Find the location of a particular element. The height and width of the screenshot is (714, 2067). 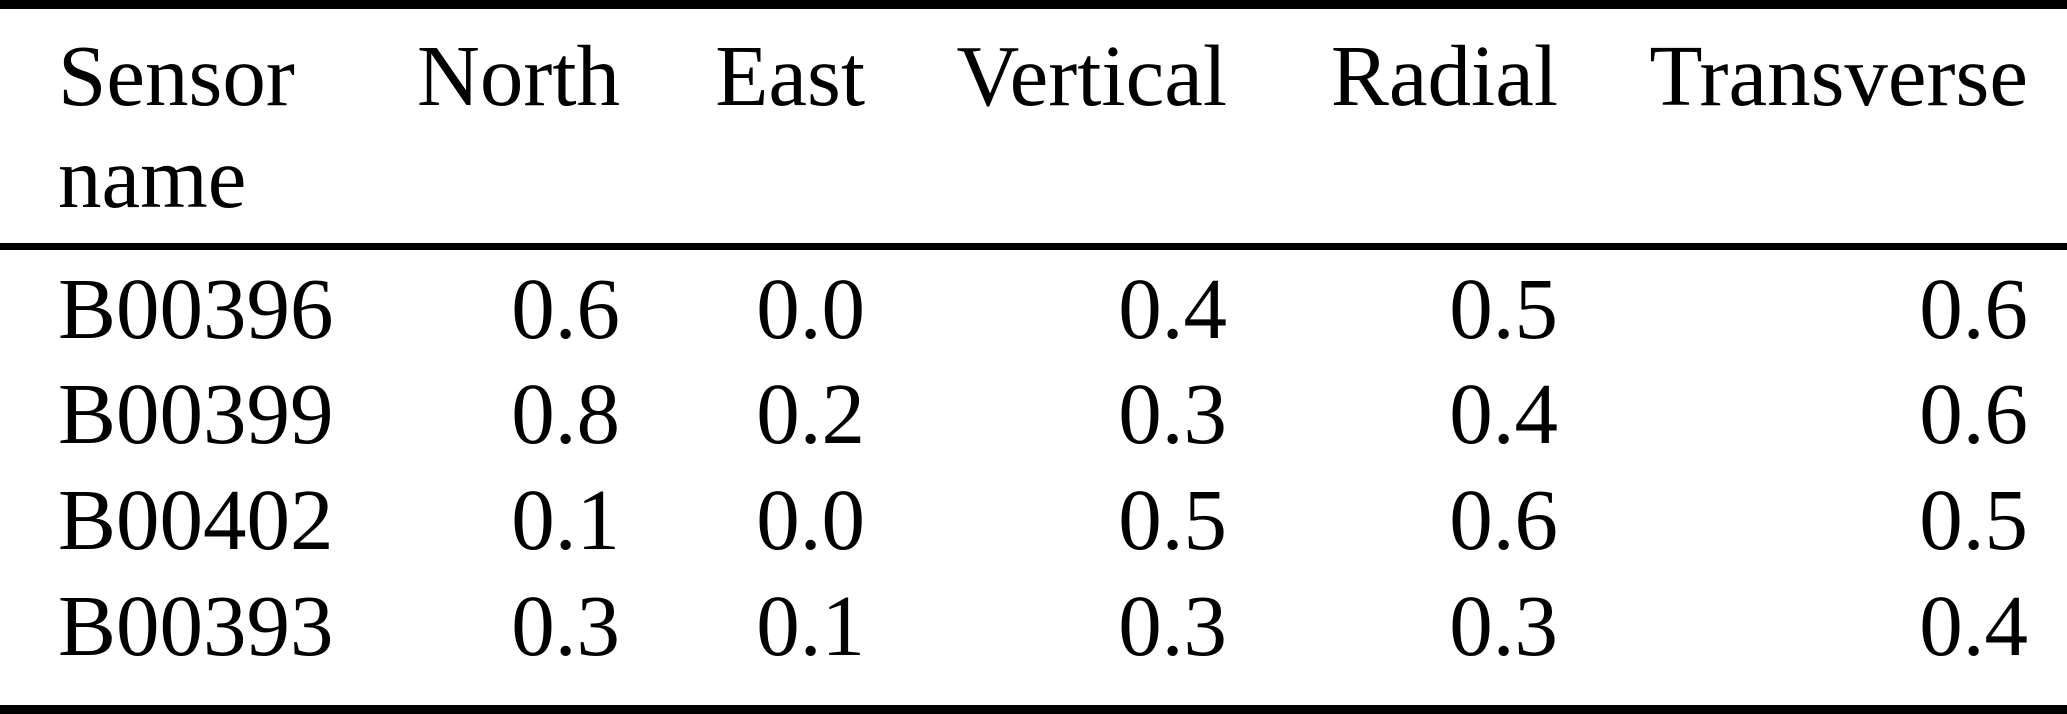

cell-transverse: 0.5 is located at coordinates (1973, 519).